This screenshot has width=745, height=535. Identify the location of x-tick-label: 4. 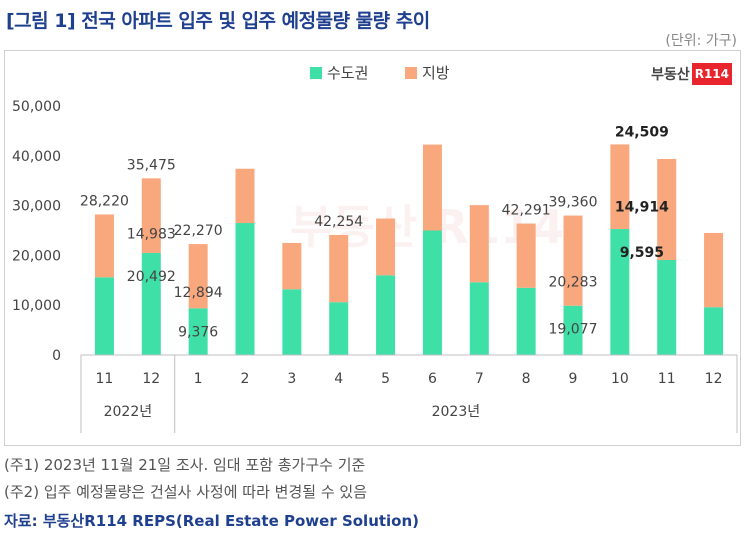
(338, 379).